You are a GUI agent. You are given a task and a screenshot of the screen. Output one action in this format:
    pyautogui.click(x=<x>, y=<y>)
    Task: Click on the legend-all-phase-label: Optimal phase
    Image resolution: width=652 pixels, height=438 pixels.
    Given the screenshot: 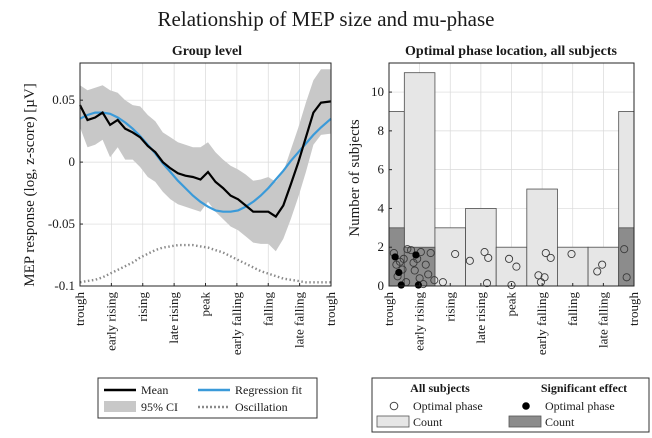 What is the action you would take?
    pyautogui.click(x=448, y=406)
    